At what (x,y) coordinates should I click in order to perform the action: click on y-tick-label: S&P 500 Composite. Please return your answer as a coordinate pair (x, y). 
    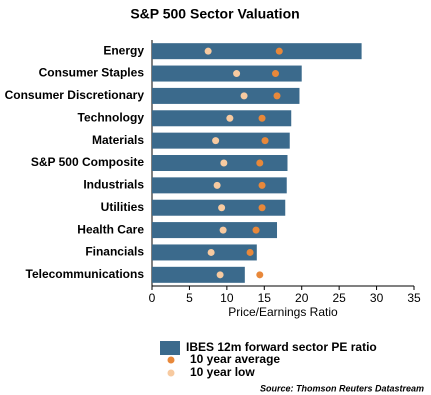
    Looking at the image, I should click on (87, 162).